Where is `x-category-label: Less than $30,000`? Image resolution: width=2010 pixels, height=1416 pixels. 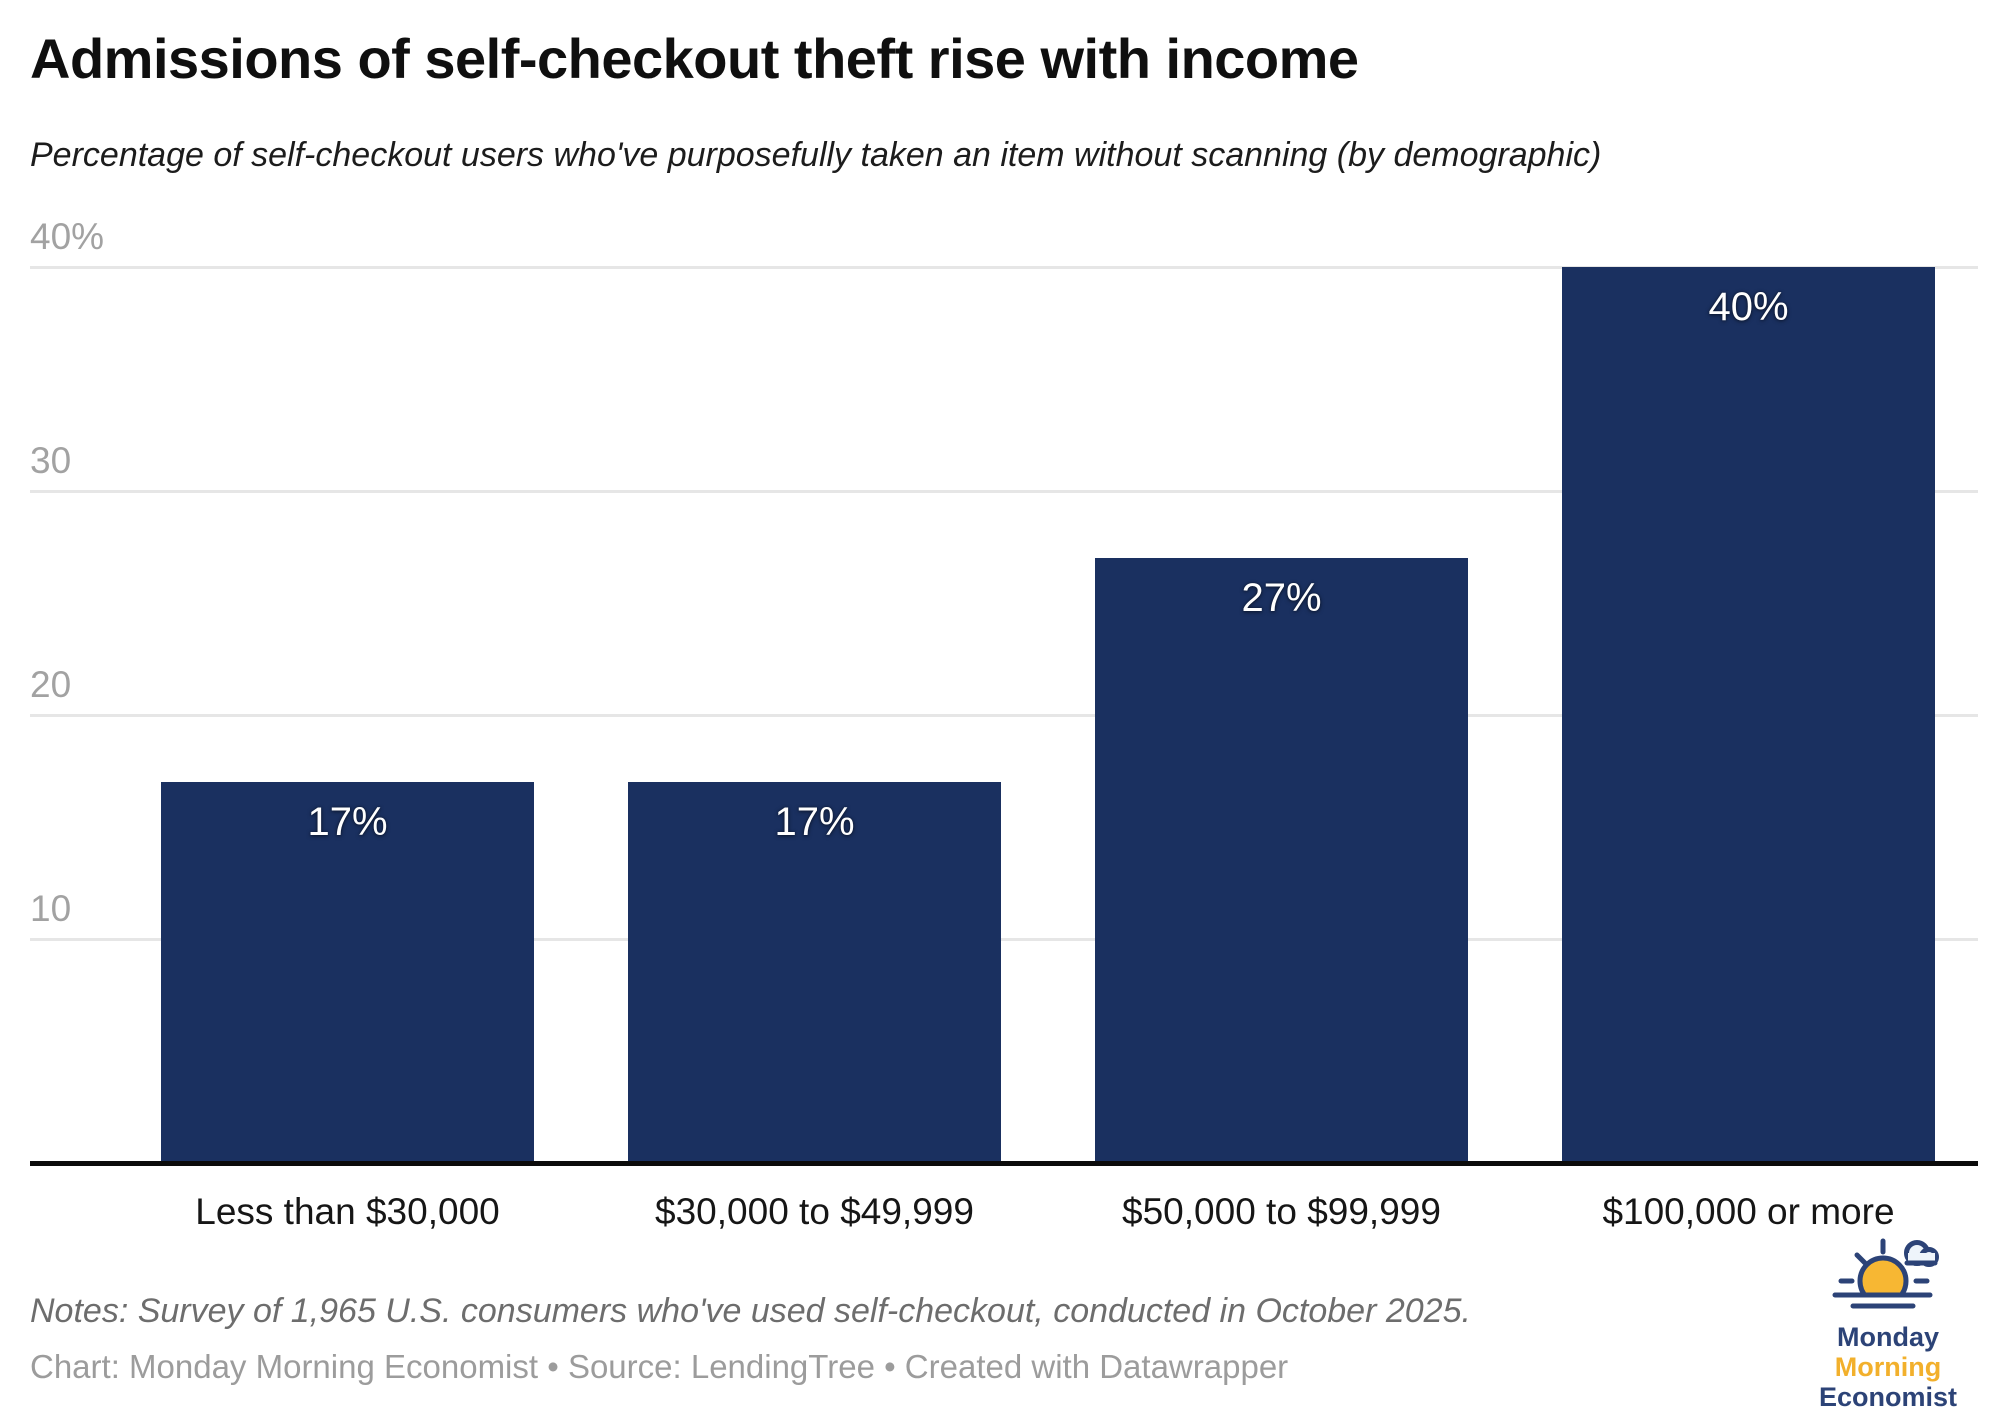
x-category-label: Less than $30,000 is located at coordinates (347, 1211).